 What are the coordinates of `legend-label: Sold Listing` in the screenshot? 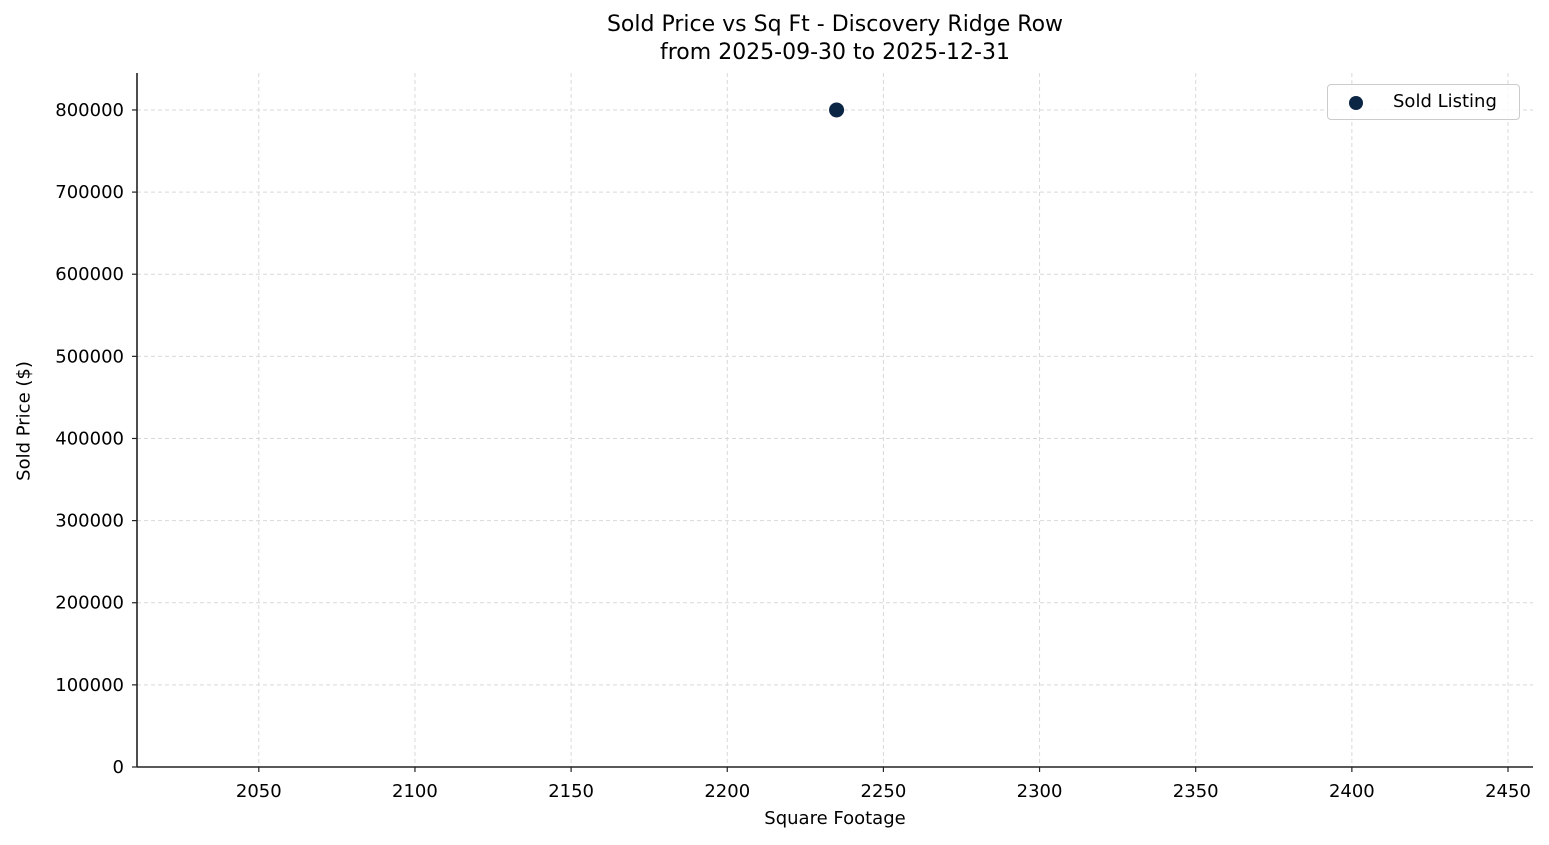 It's located at (1445, 101).